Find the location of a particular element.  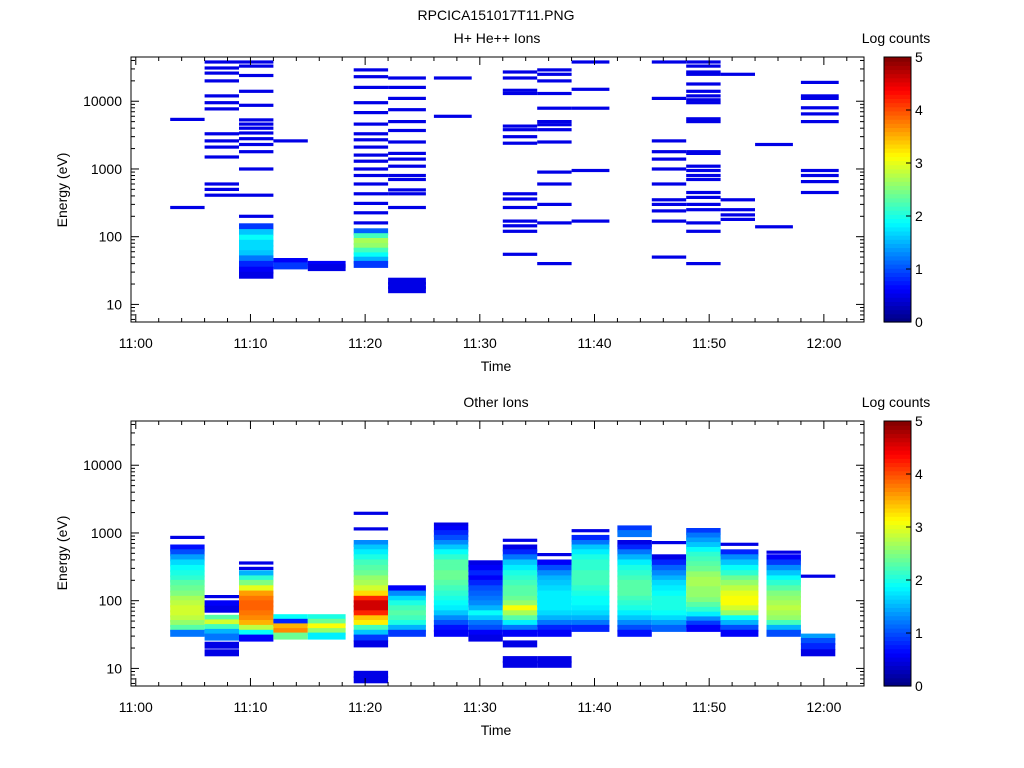

colorbar-tick-label: 5 is located at coordinates (919, 421).